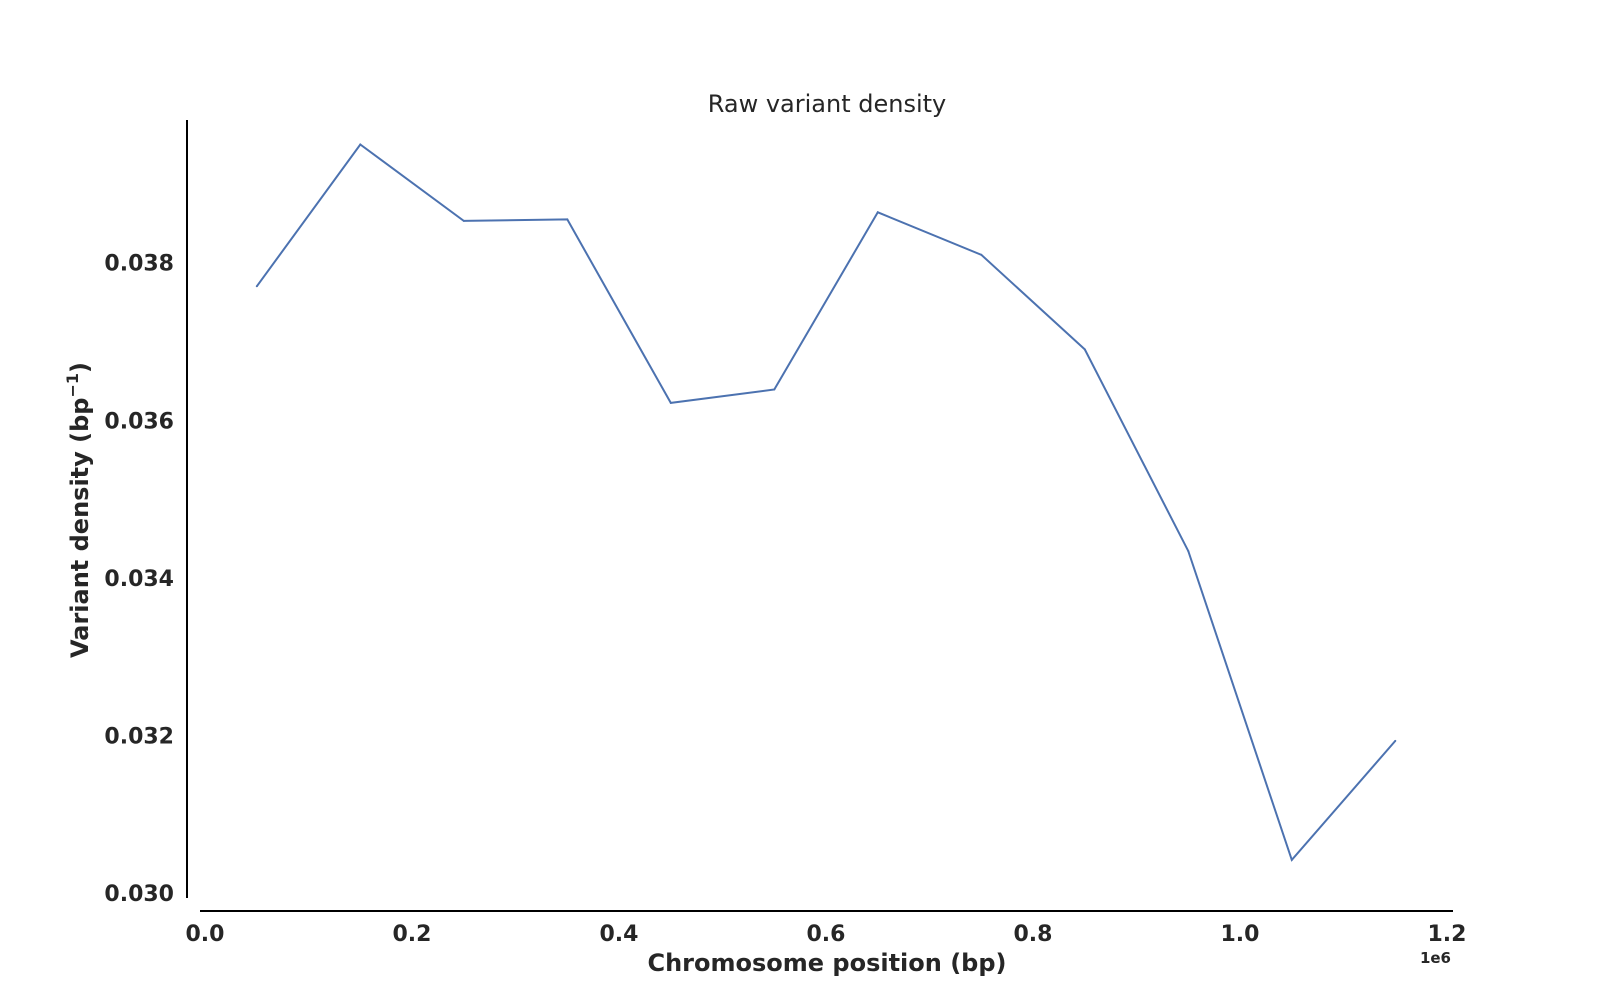  What do you see at coordinates (1447, 934) in the screenshot?
I see `x-tick-label: 1.2` at bounding box center [1447, 934].